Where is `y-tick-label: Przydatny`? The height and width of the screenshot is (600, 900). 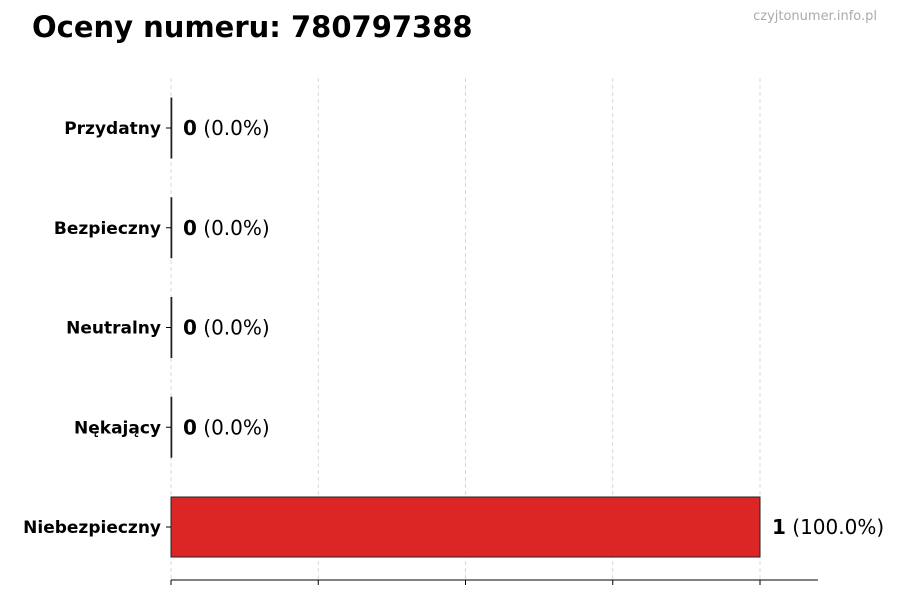 y-tick-label: Przydatny is located at coordinates (112, 129).